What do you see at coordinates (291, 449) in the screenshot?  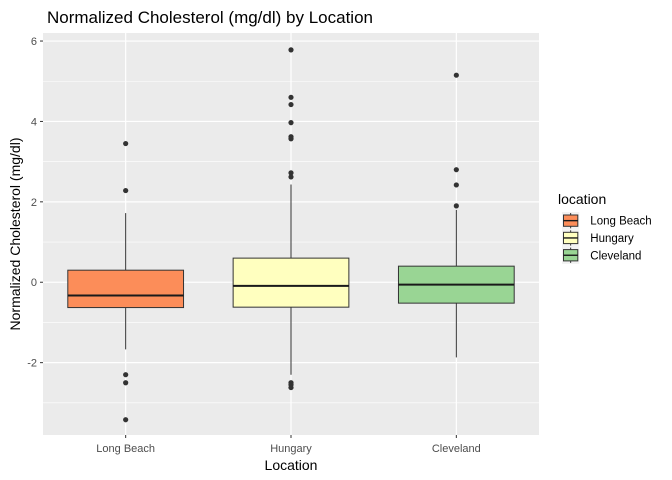 I see `x-tick-label: Hungary` at bounding box center [291, 449].